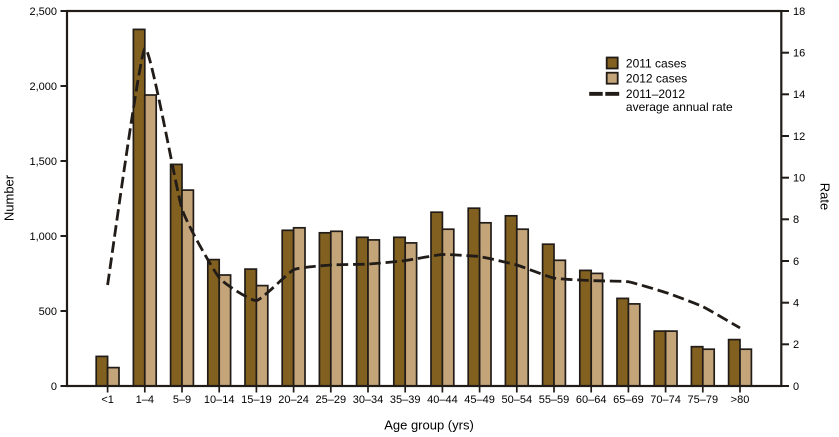 This screenshot has width=839, height=437. I want to click on svg-text: 40–44, so click(442, 400).